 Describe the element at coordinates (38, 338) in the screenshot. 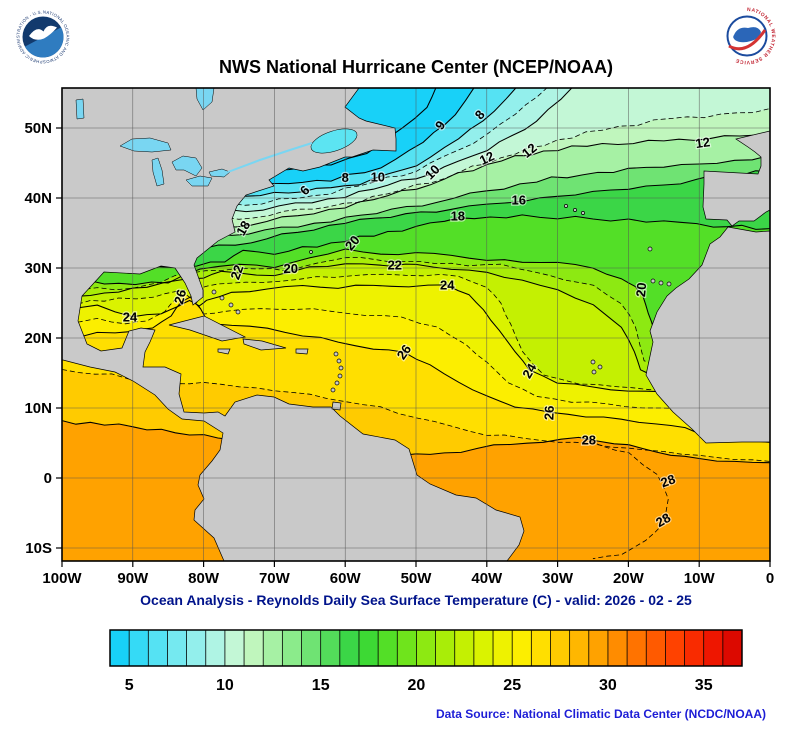

I see `y-axis-label: 20N` at that location.